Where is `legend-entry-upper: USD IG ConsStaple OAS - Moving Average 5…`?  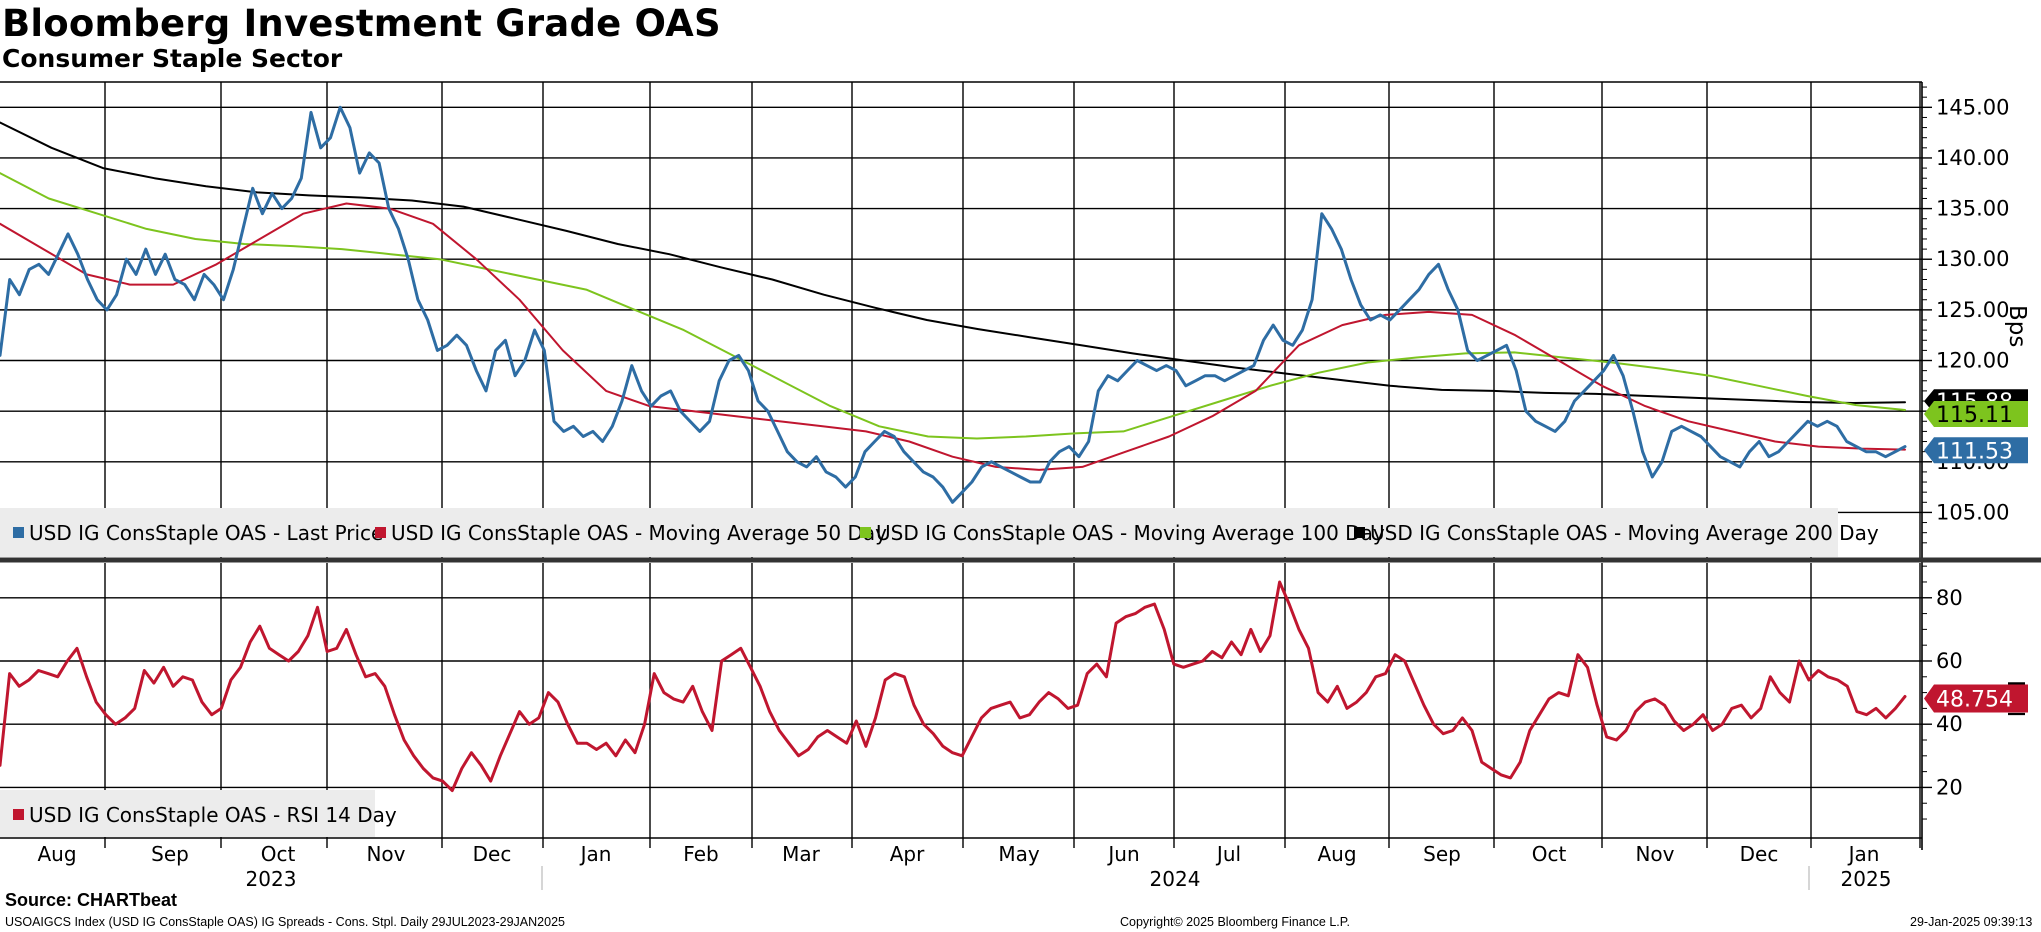
legend-entry-upper: USD IG ConsStaple OAS - Moving Average 5… is located at coordinates (639, 533).